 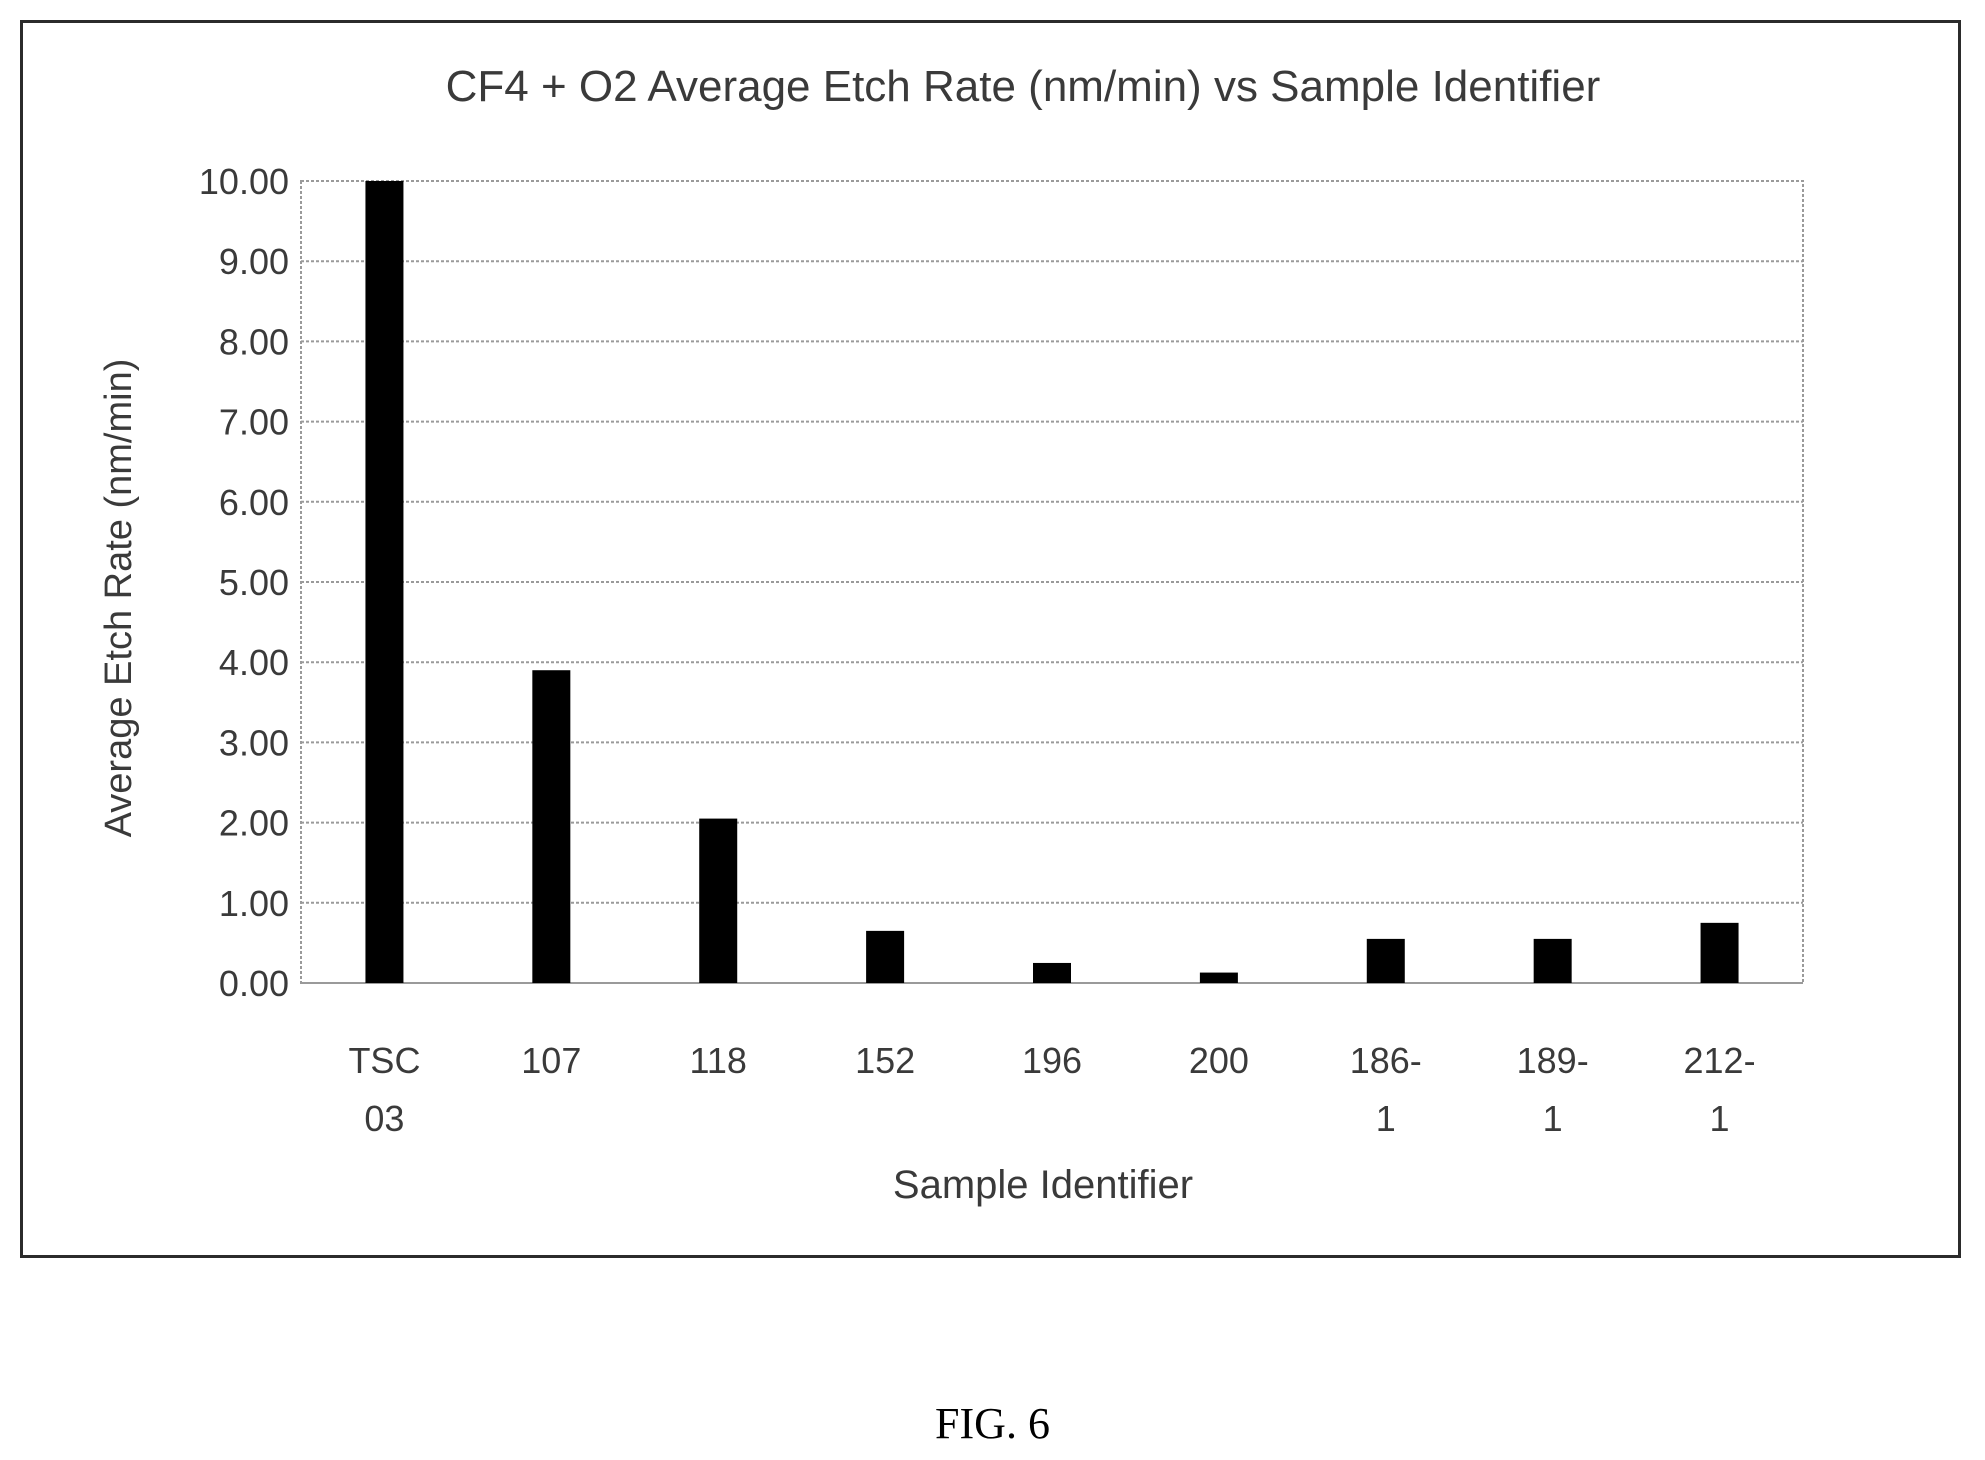 What do you see at coordinates (992, 1423) in the screenshot?
I see `figure-caption: FIG. 6` at bounding box center [992, 1423].